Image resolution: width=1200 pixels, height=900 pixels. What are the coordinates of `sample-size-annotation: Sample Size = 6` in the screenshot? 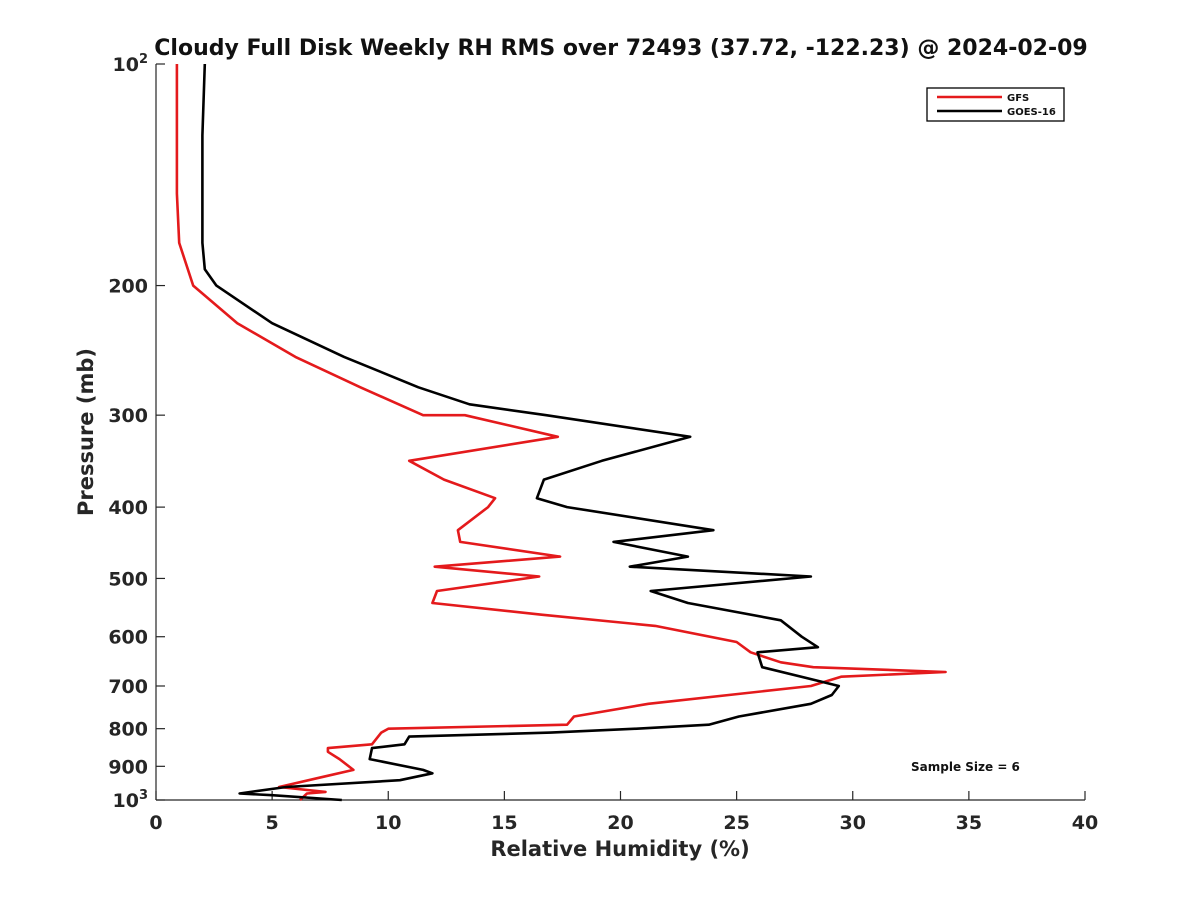 It's located at (965, 767).